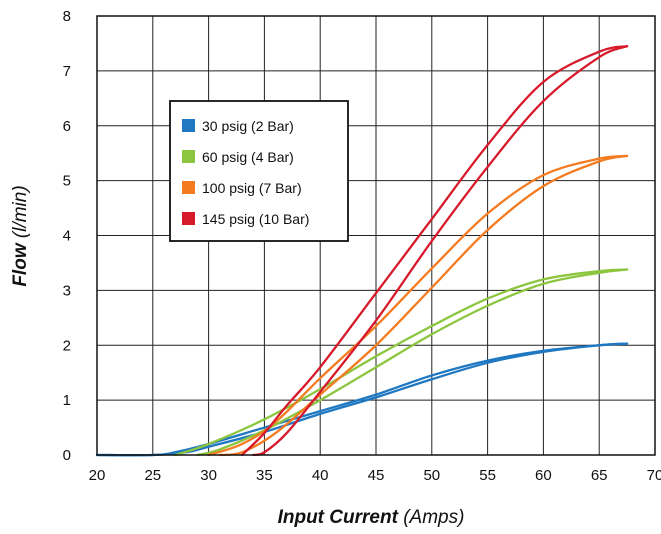 Image resolution: width=661 pixels, height=534 pixels. What do you see at coordinates (67, 455) in the screenshot?
I see `y-tick-label: 0` at bounding box center [67, 455].